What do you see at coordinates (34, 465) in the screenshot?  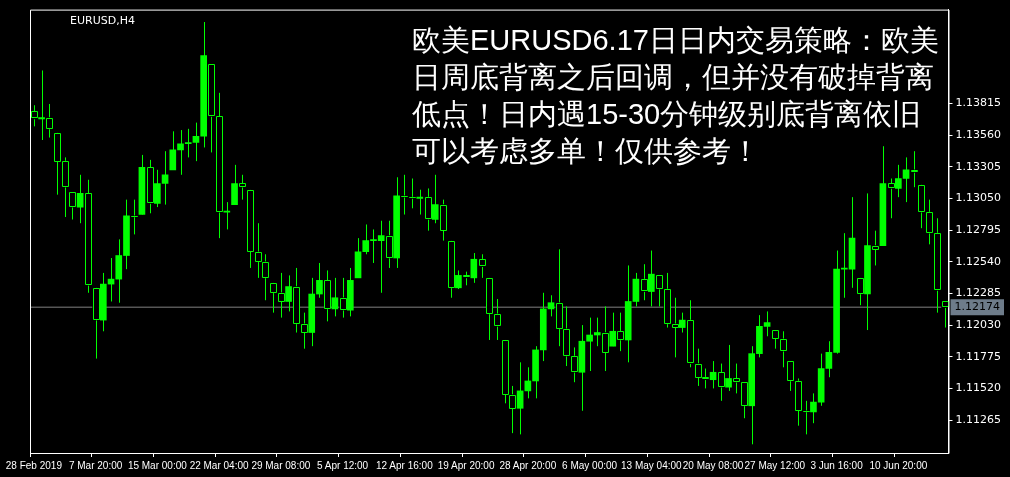 I see `x-tick-label: 28 Feb 2019` at bounding box center [34, 465].